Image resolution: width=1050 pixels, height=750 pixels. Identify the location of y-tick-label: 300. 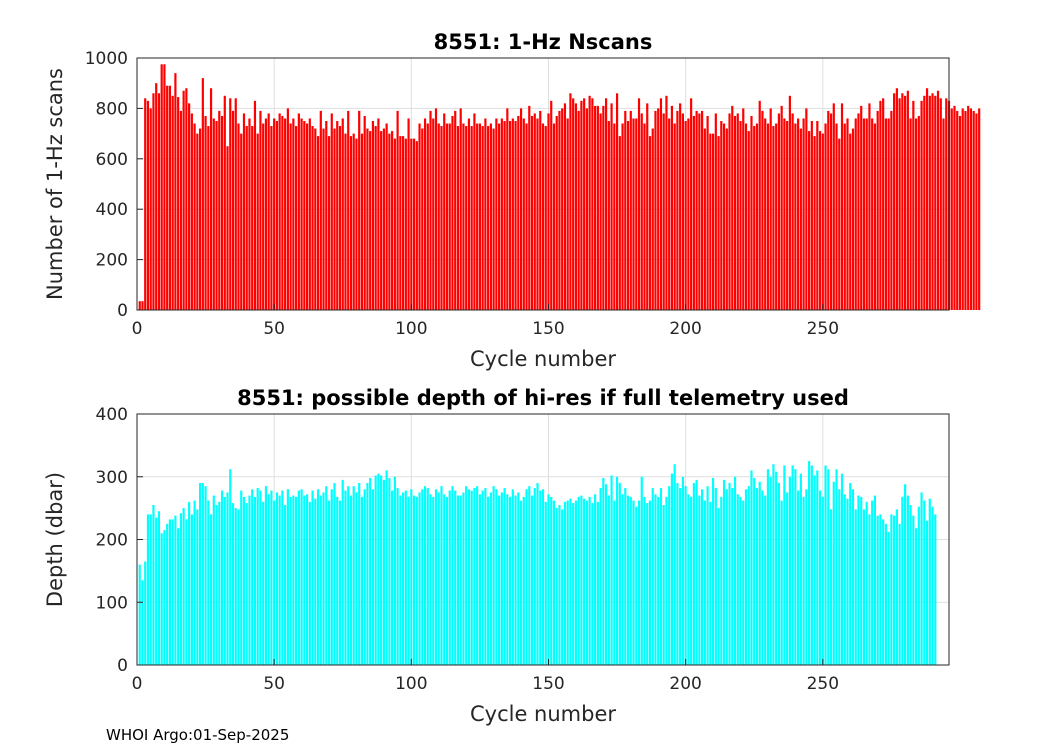
(112, 478).